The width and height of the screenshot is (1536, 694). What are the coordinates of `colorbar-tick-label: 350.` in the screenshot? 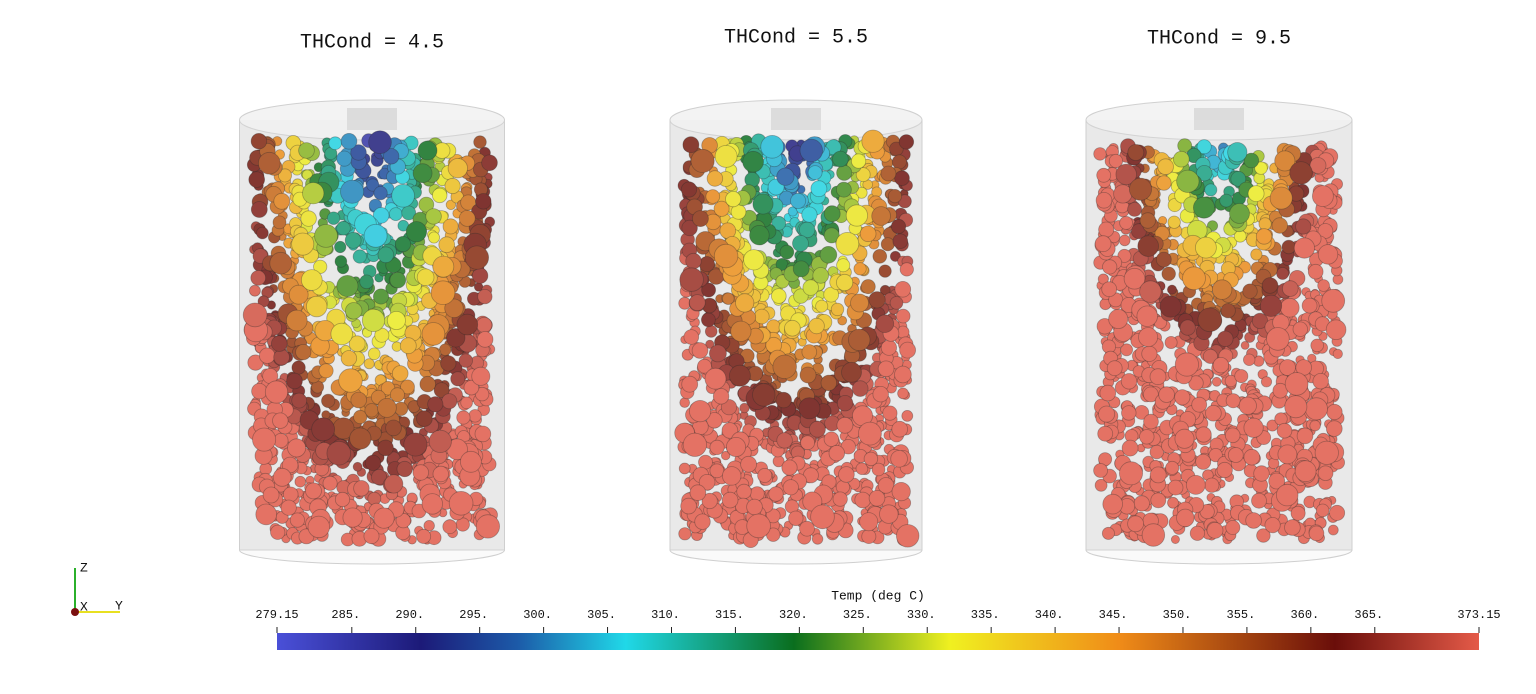 It's located at (1177, 615).